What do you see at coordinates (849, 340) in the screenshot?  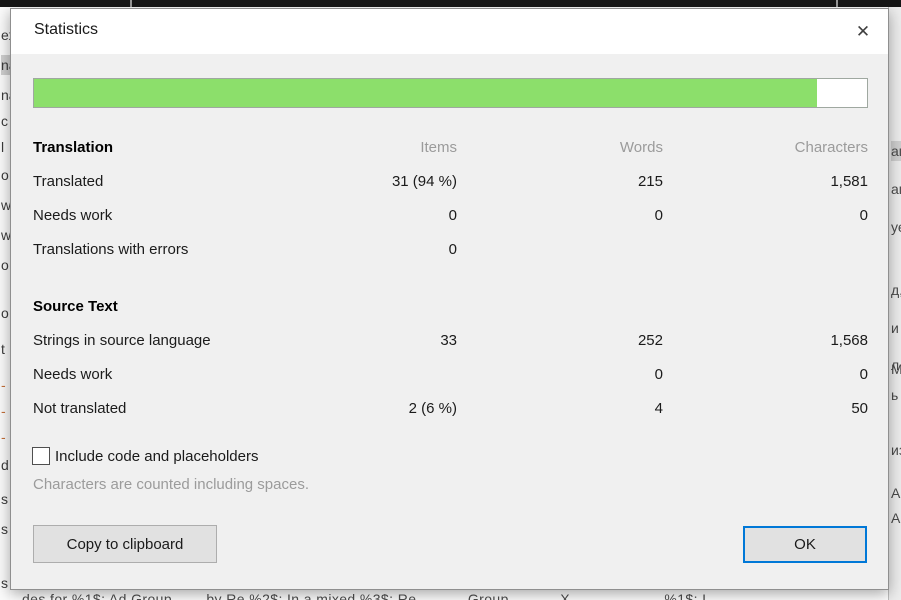 I see `row-characters: 1,568` at bounding box center [849, 340].